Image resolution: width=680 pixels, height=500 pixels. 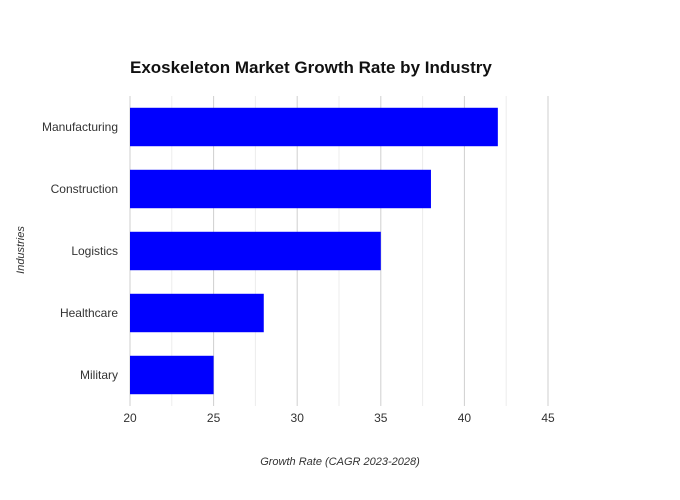 What do you see at coordinates (172, 375) in the screenshot?
I see `bar-military` at bounding box center [172, 375].